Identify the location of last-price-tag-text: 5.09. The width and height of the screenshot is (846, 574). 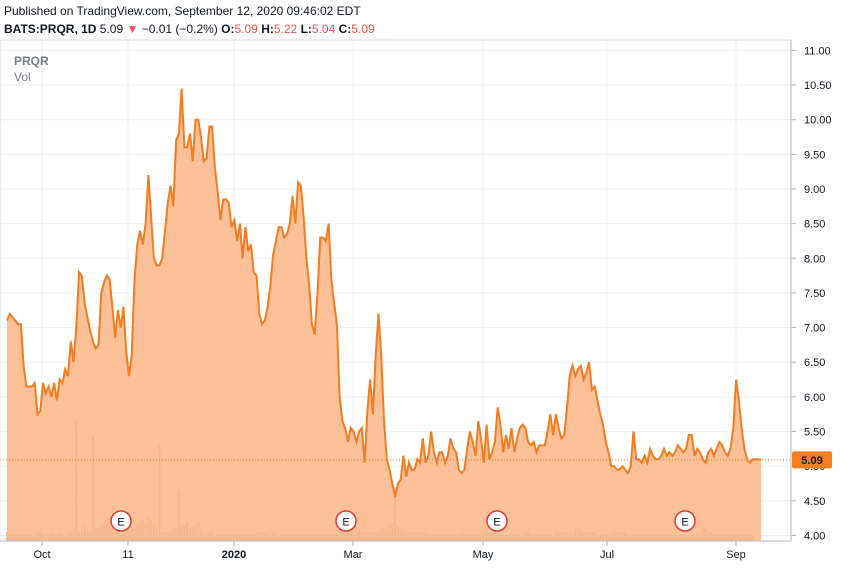
(811, 461).